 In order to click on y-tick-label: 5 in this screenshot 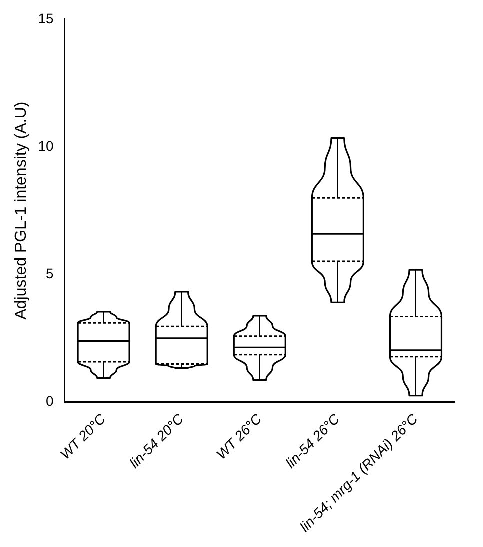, I will do `click(50, 273)`.